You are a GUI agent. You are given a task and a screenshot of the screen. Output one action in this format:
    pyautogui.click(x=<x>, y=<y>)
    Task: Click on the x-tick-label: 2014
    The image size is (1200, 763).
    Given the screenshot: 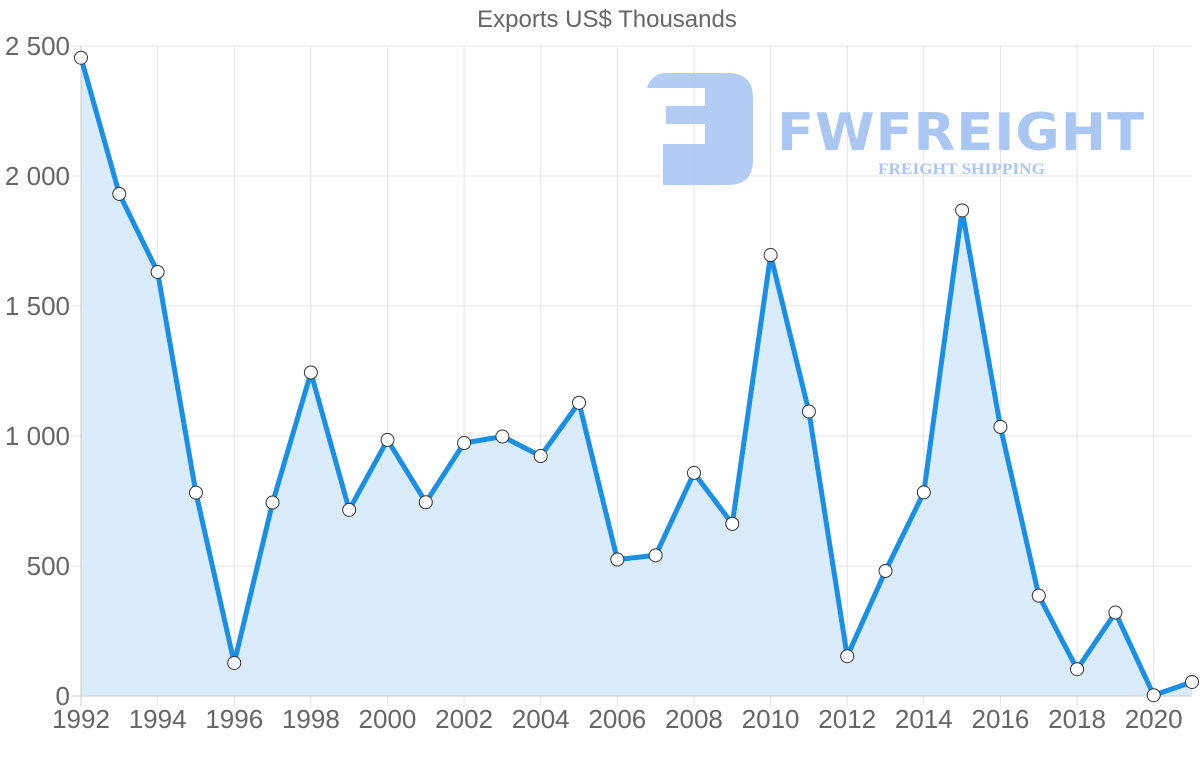 What is the action you would take?
    pyautogui.click(x=924, y=719)
    